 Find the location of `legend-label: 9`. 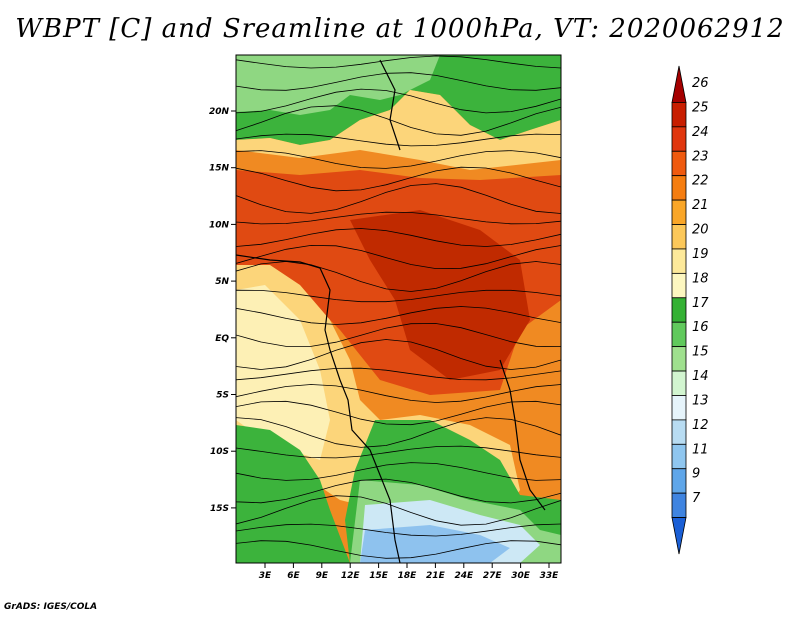

legend-label: 9 is located at coordinates (696, 474).